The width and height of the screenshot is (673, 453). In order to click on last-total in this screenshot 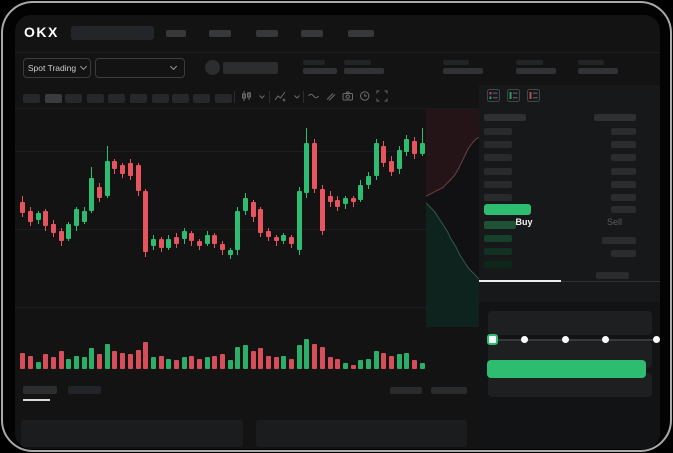, I will do `click(623, 209)`.